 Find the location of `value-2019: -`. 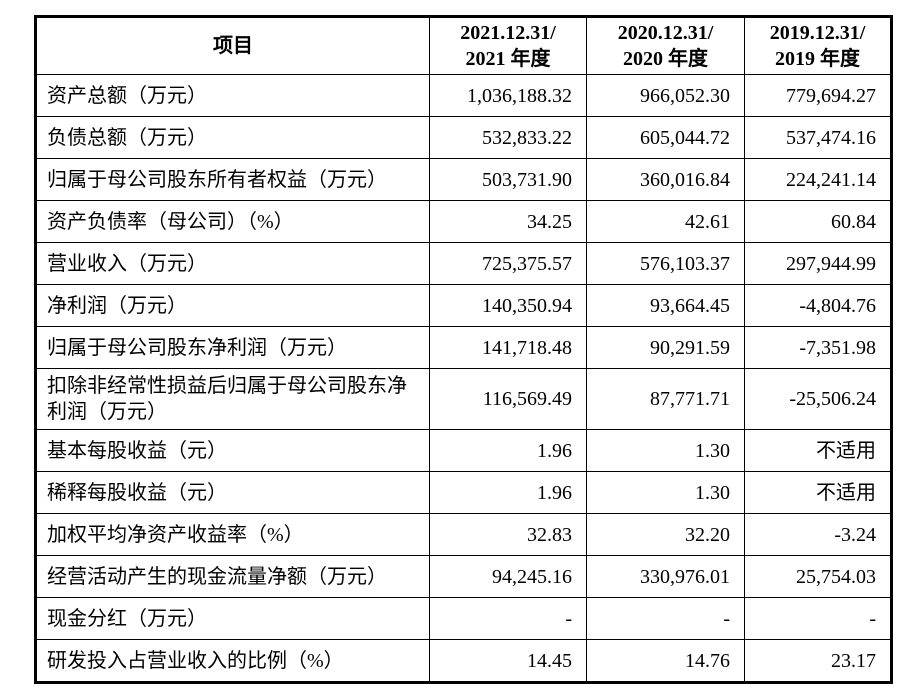

value-2019: - is located at coordinates (818, 618).